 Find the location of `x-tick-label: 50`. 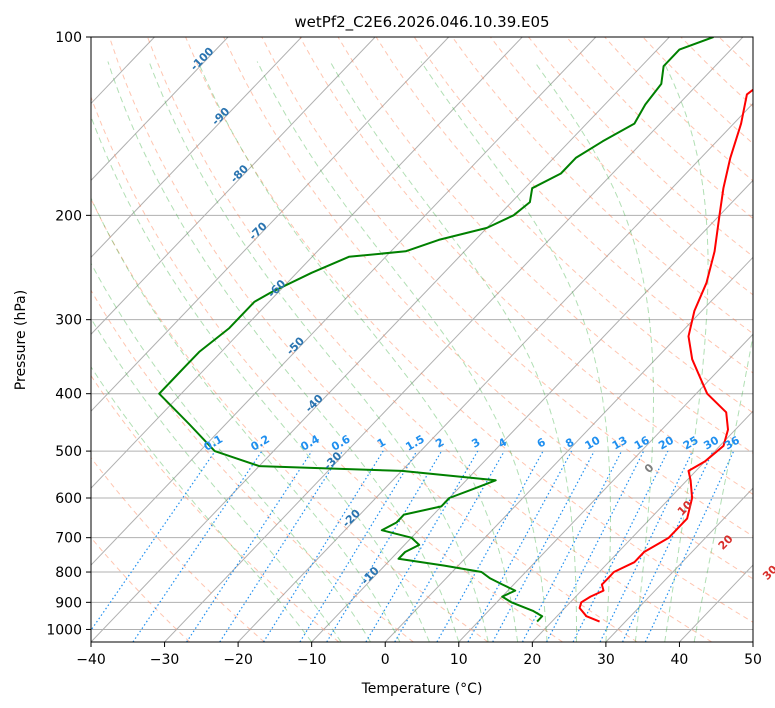

x-tick-label: 50 is located at coordinates (753, 660).